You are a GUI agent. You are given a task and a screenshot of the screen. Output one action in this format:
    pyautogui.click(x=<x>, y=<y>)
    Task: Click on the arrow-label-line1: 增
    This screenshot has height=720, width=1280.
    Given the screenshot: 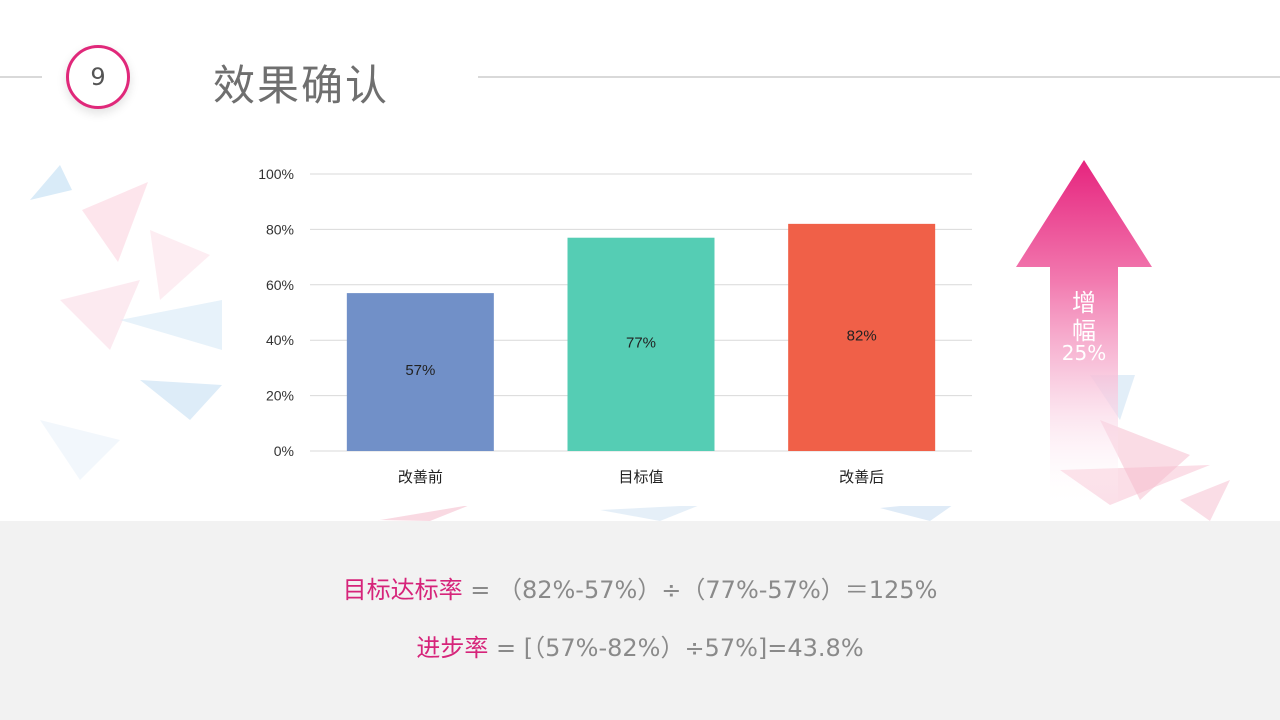 What is the action you would take?
    pyautogui.click(x=1084, y=303)
    